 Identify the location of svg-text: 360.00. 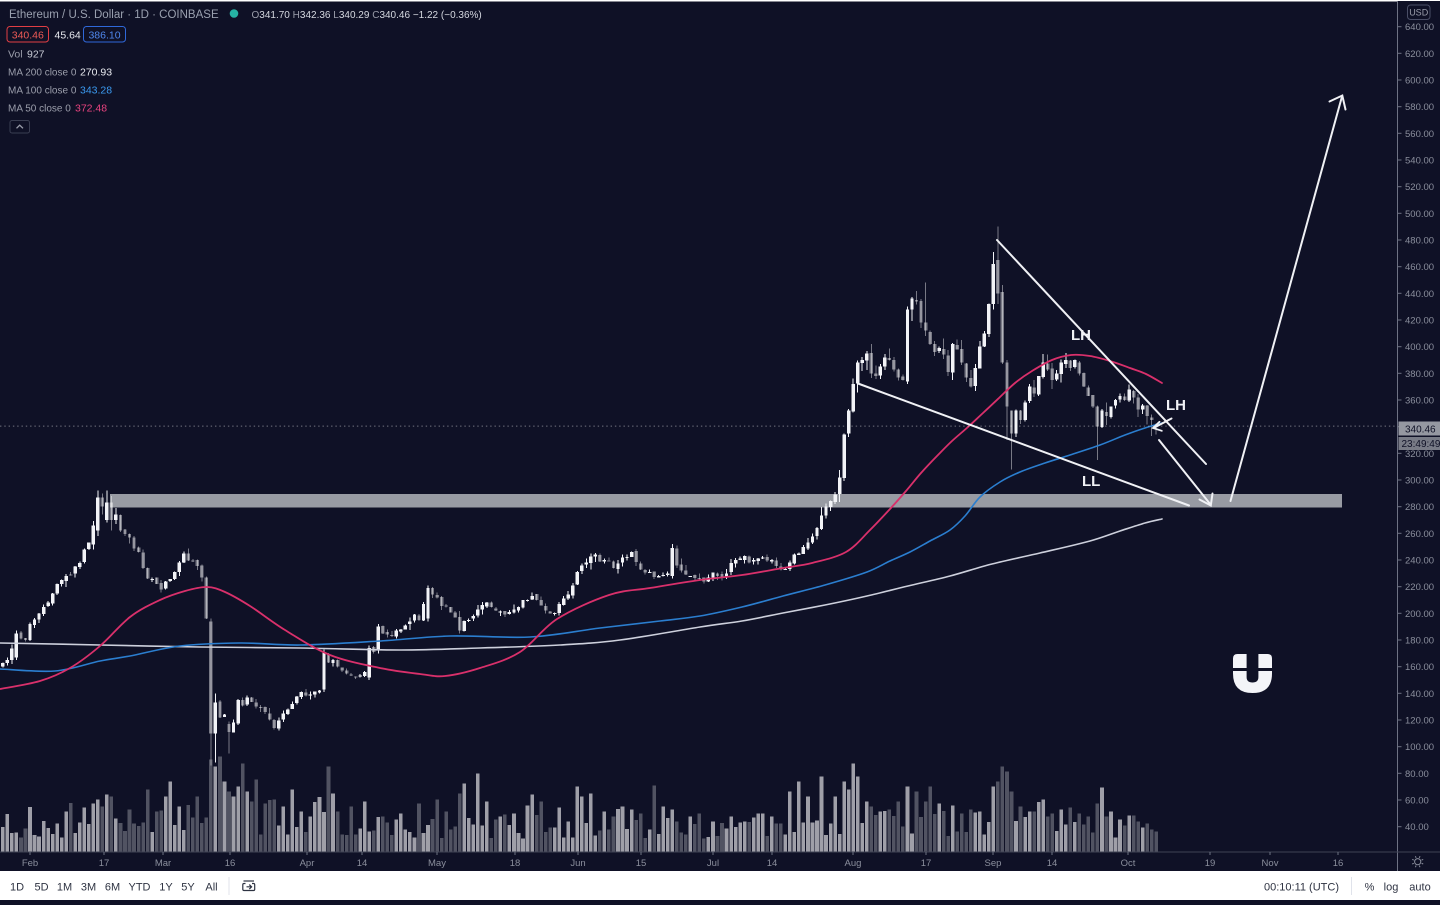
(1419, 401).